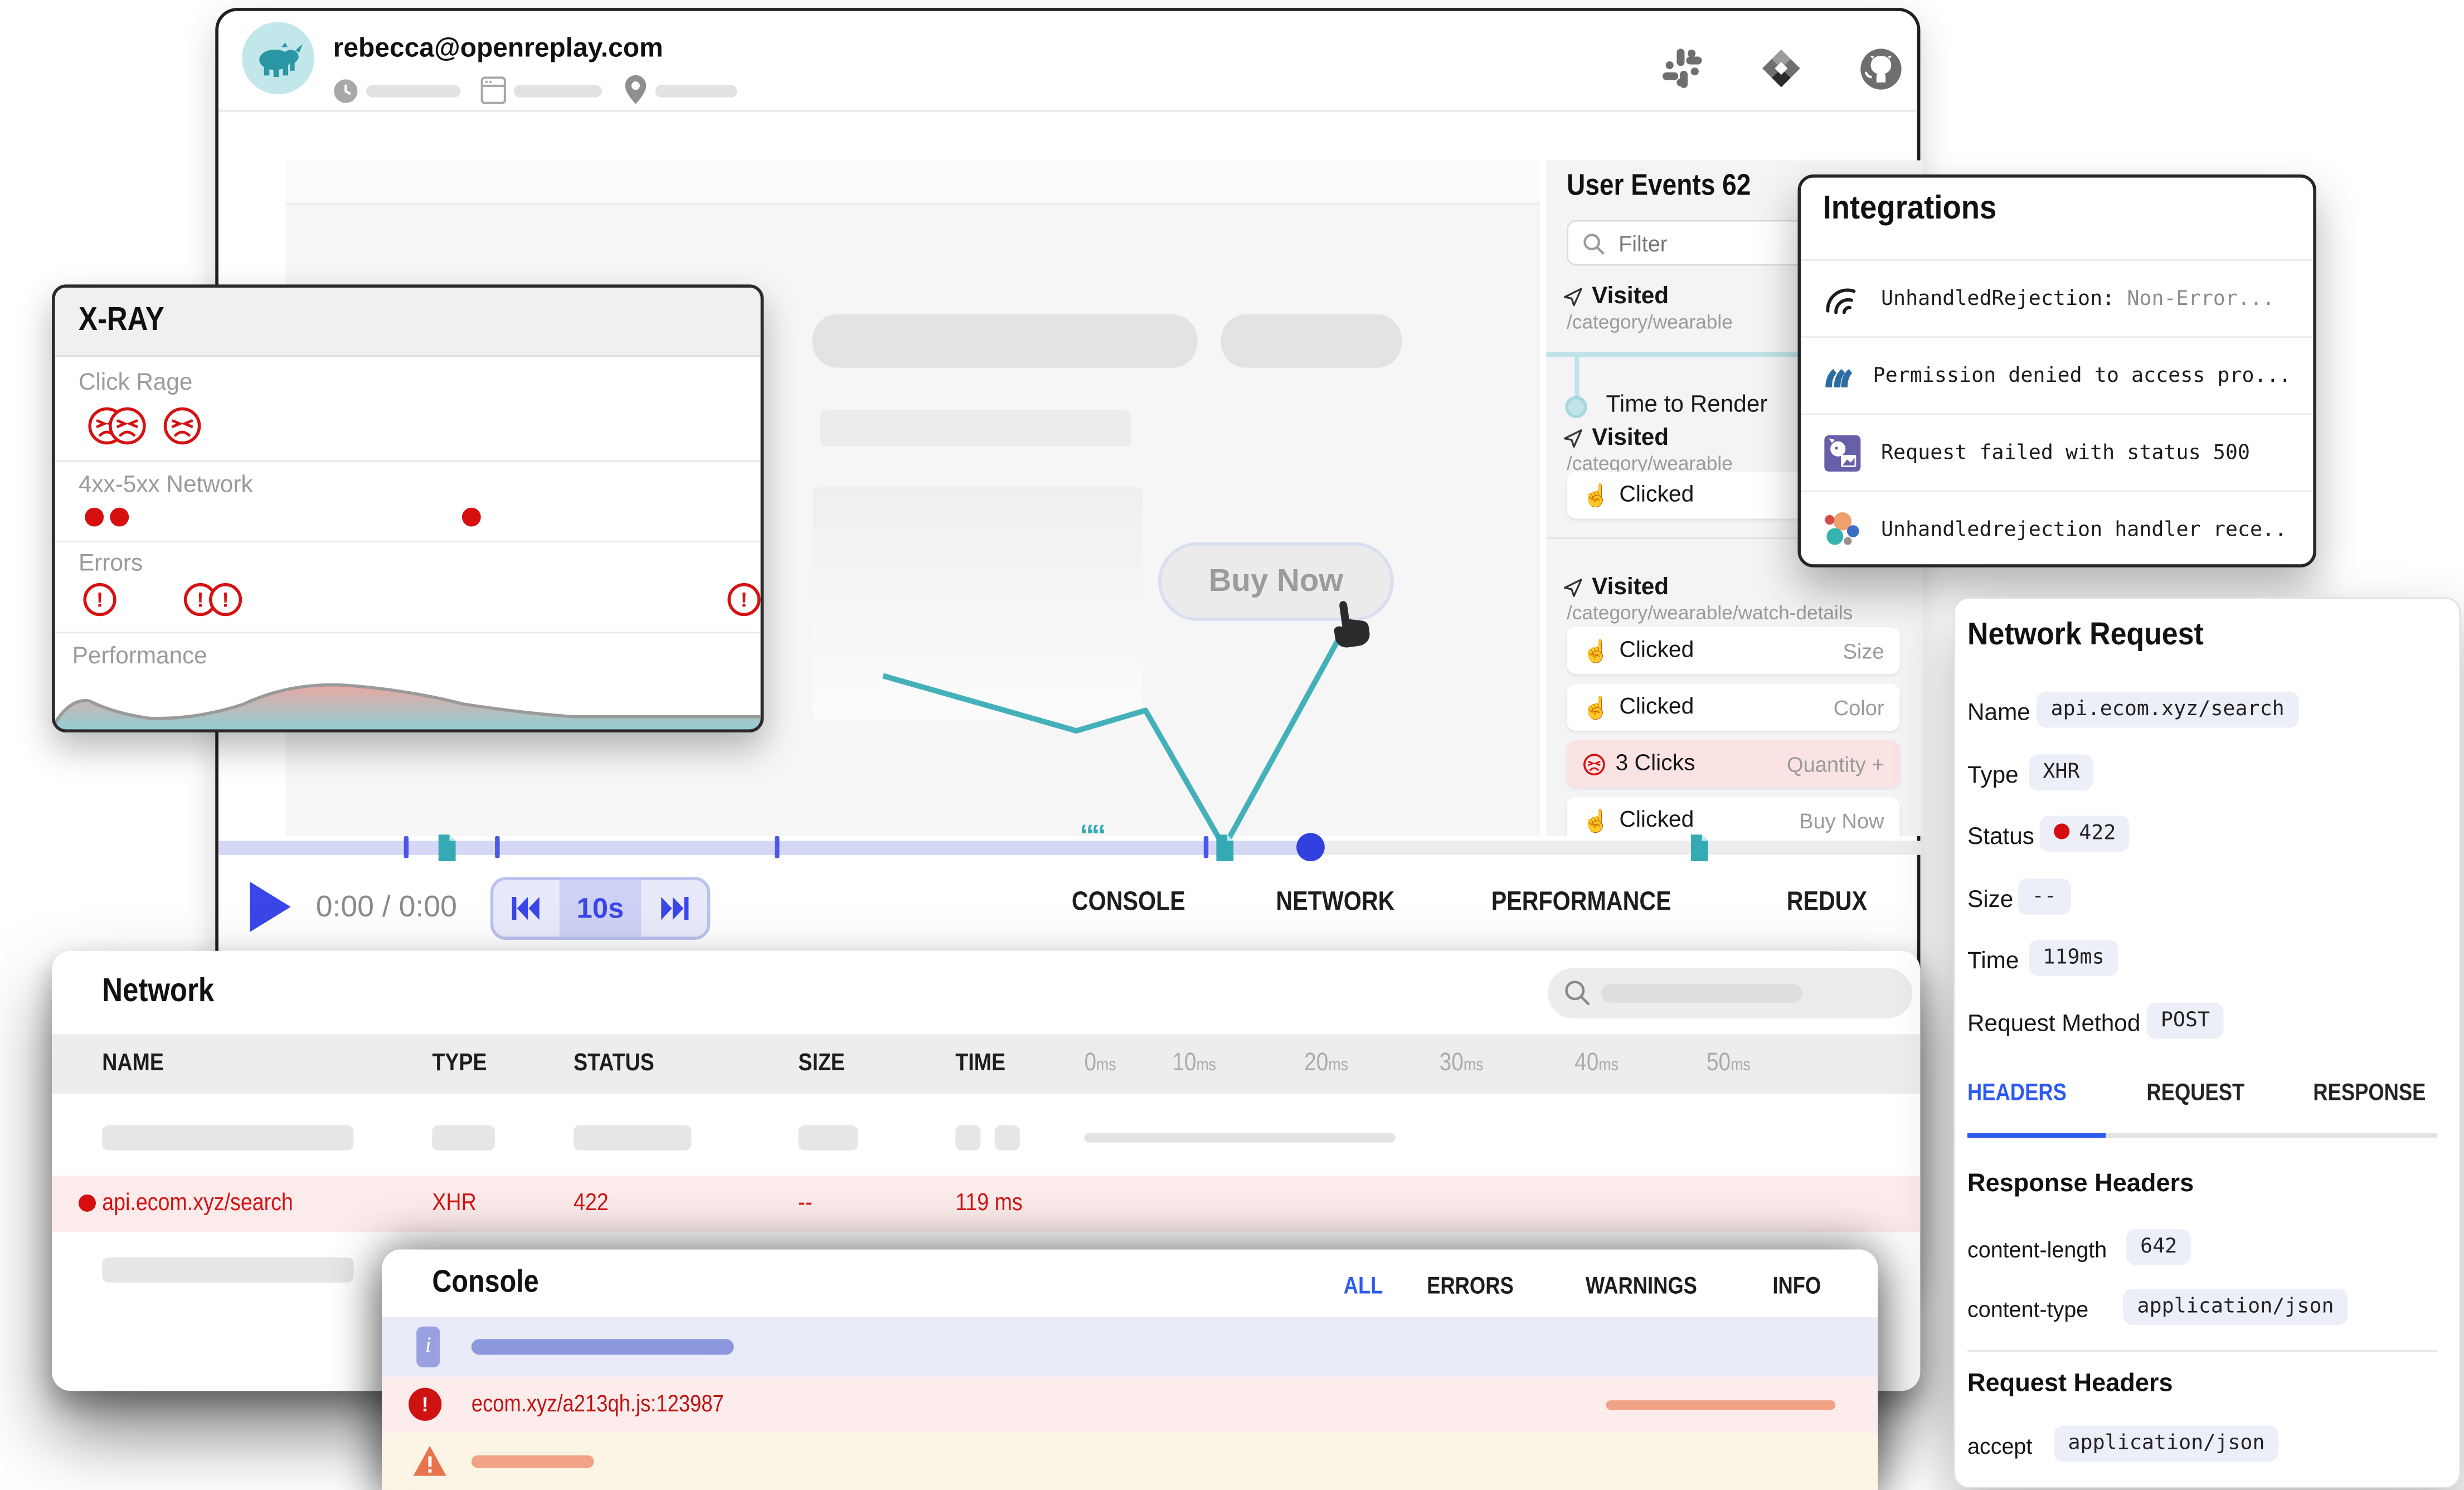 This screenshot has width=2464, height=1490. I want to click on integration-row-datadog: Request failed with status 500, so click(2057, 452).